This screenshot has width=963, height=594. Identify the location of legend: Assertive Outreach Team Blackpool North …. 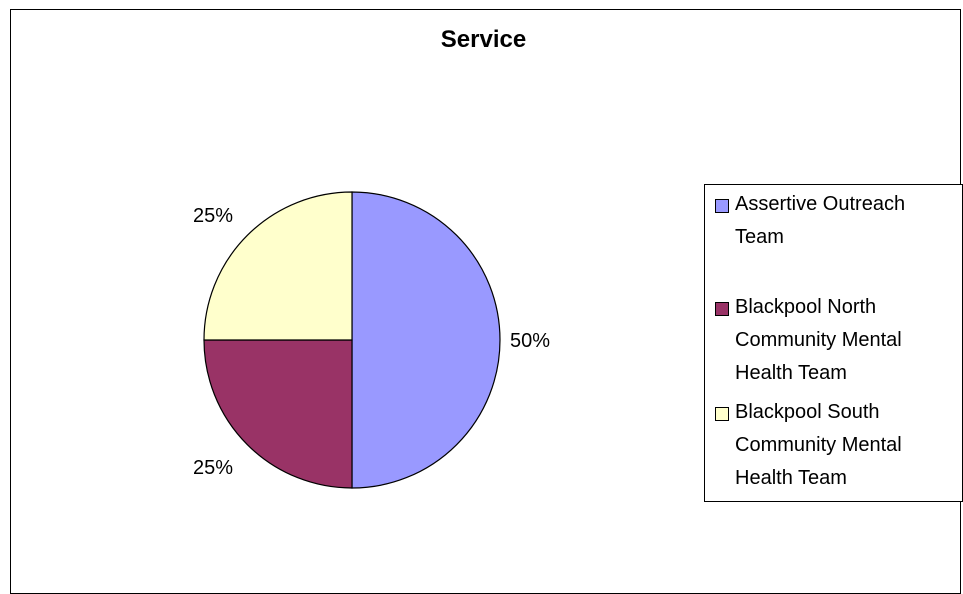
(833, 343).